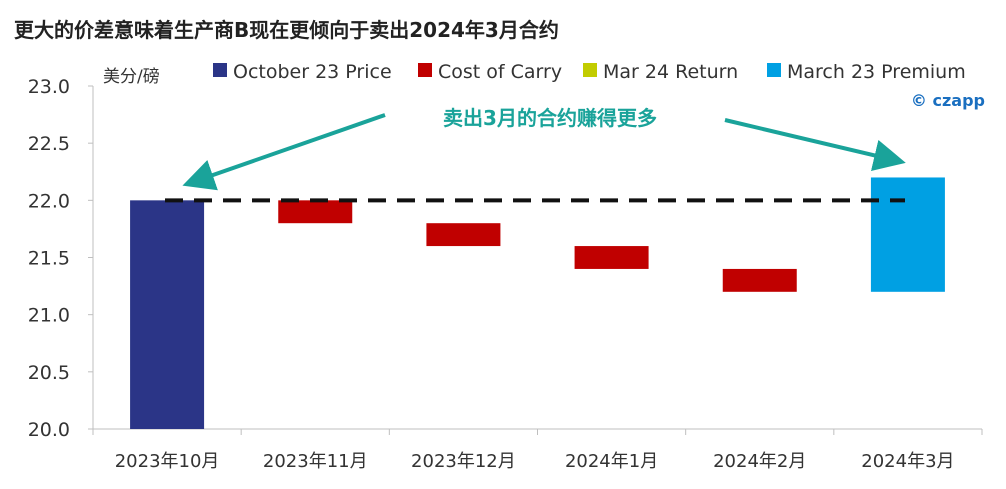  Describe the element at coordinates (759, 461) in the screenshot. I see `x-tick-label: 2024年2月` at that location.